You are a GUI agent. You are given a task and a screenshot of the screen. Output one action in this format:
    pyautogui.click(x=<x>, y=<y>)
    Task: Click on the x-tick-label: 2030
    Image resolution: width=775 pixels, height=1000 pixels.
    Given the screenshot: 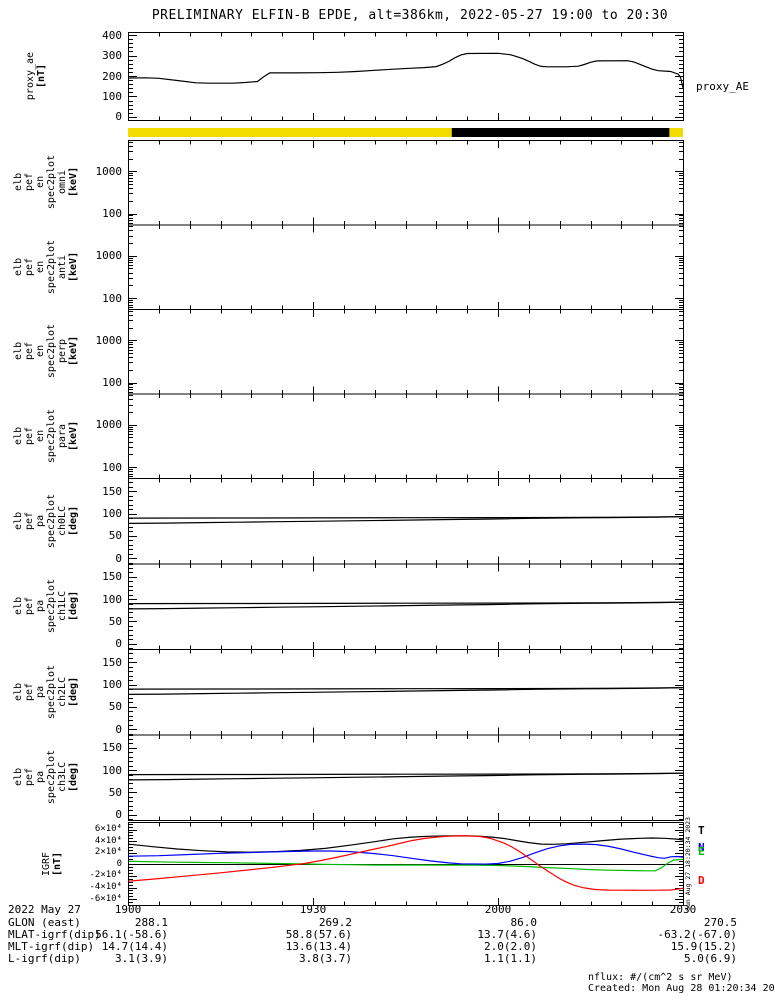 What is the action you would take?
    pyautogui.click(x=683, y=909)
    